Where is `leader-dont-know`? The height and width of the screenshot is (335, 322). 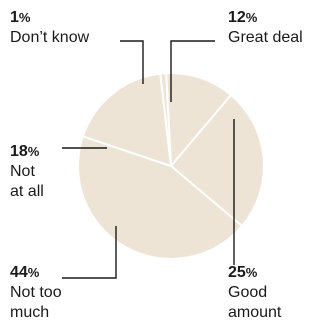 leader-dont-know is located at coordinates (132, 62).